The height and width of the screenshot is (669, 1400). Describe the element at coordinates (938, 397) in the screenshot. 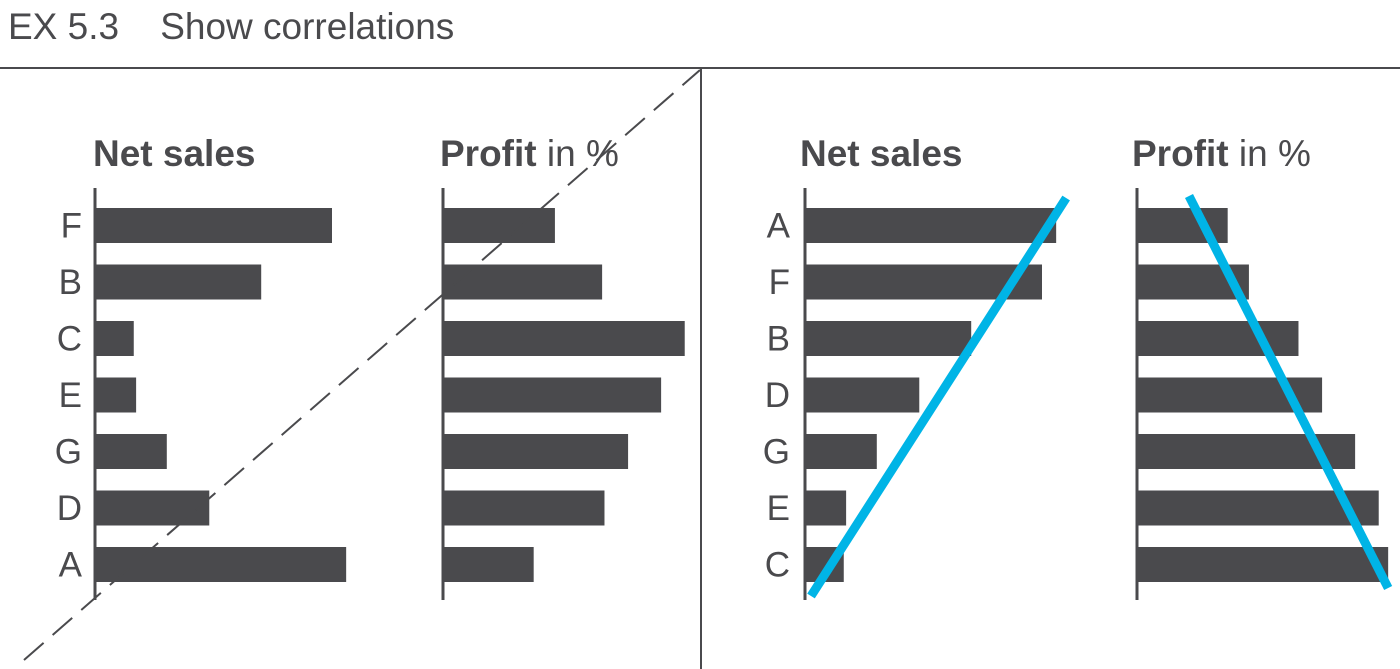

I see `net-sales-trend-line` at that location.